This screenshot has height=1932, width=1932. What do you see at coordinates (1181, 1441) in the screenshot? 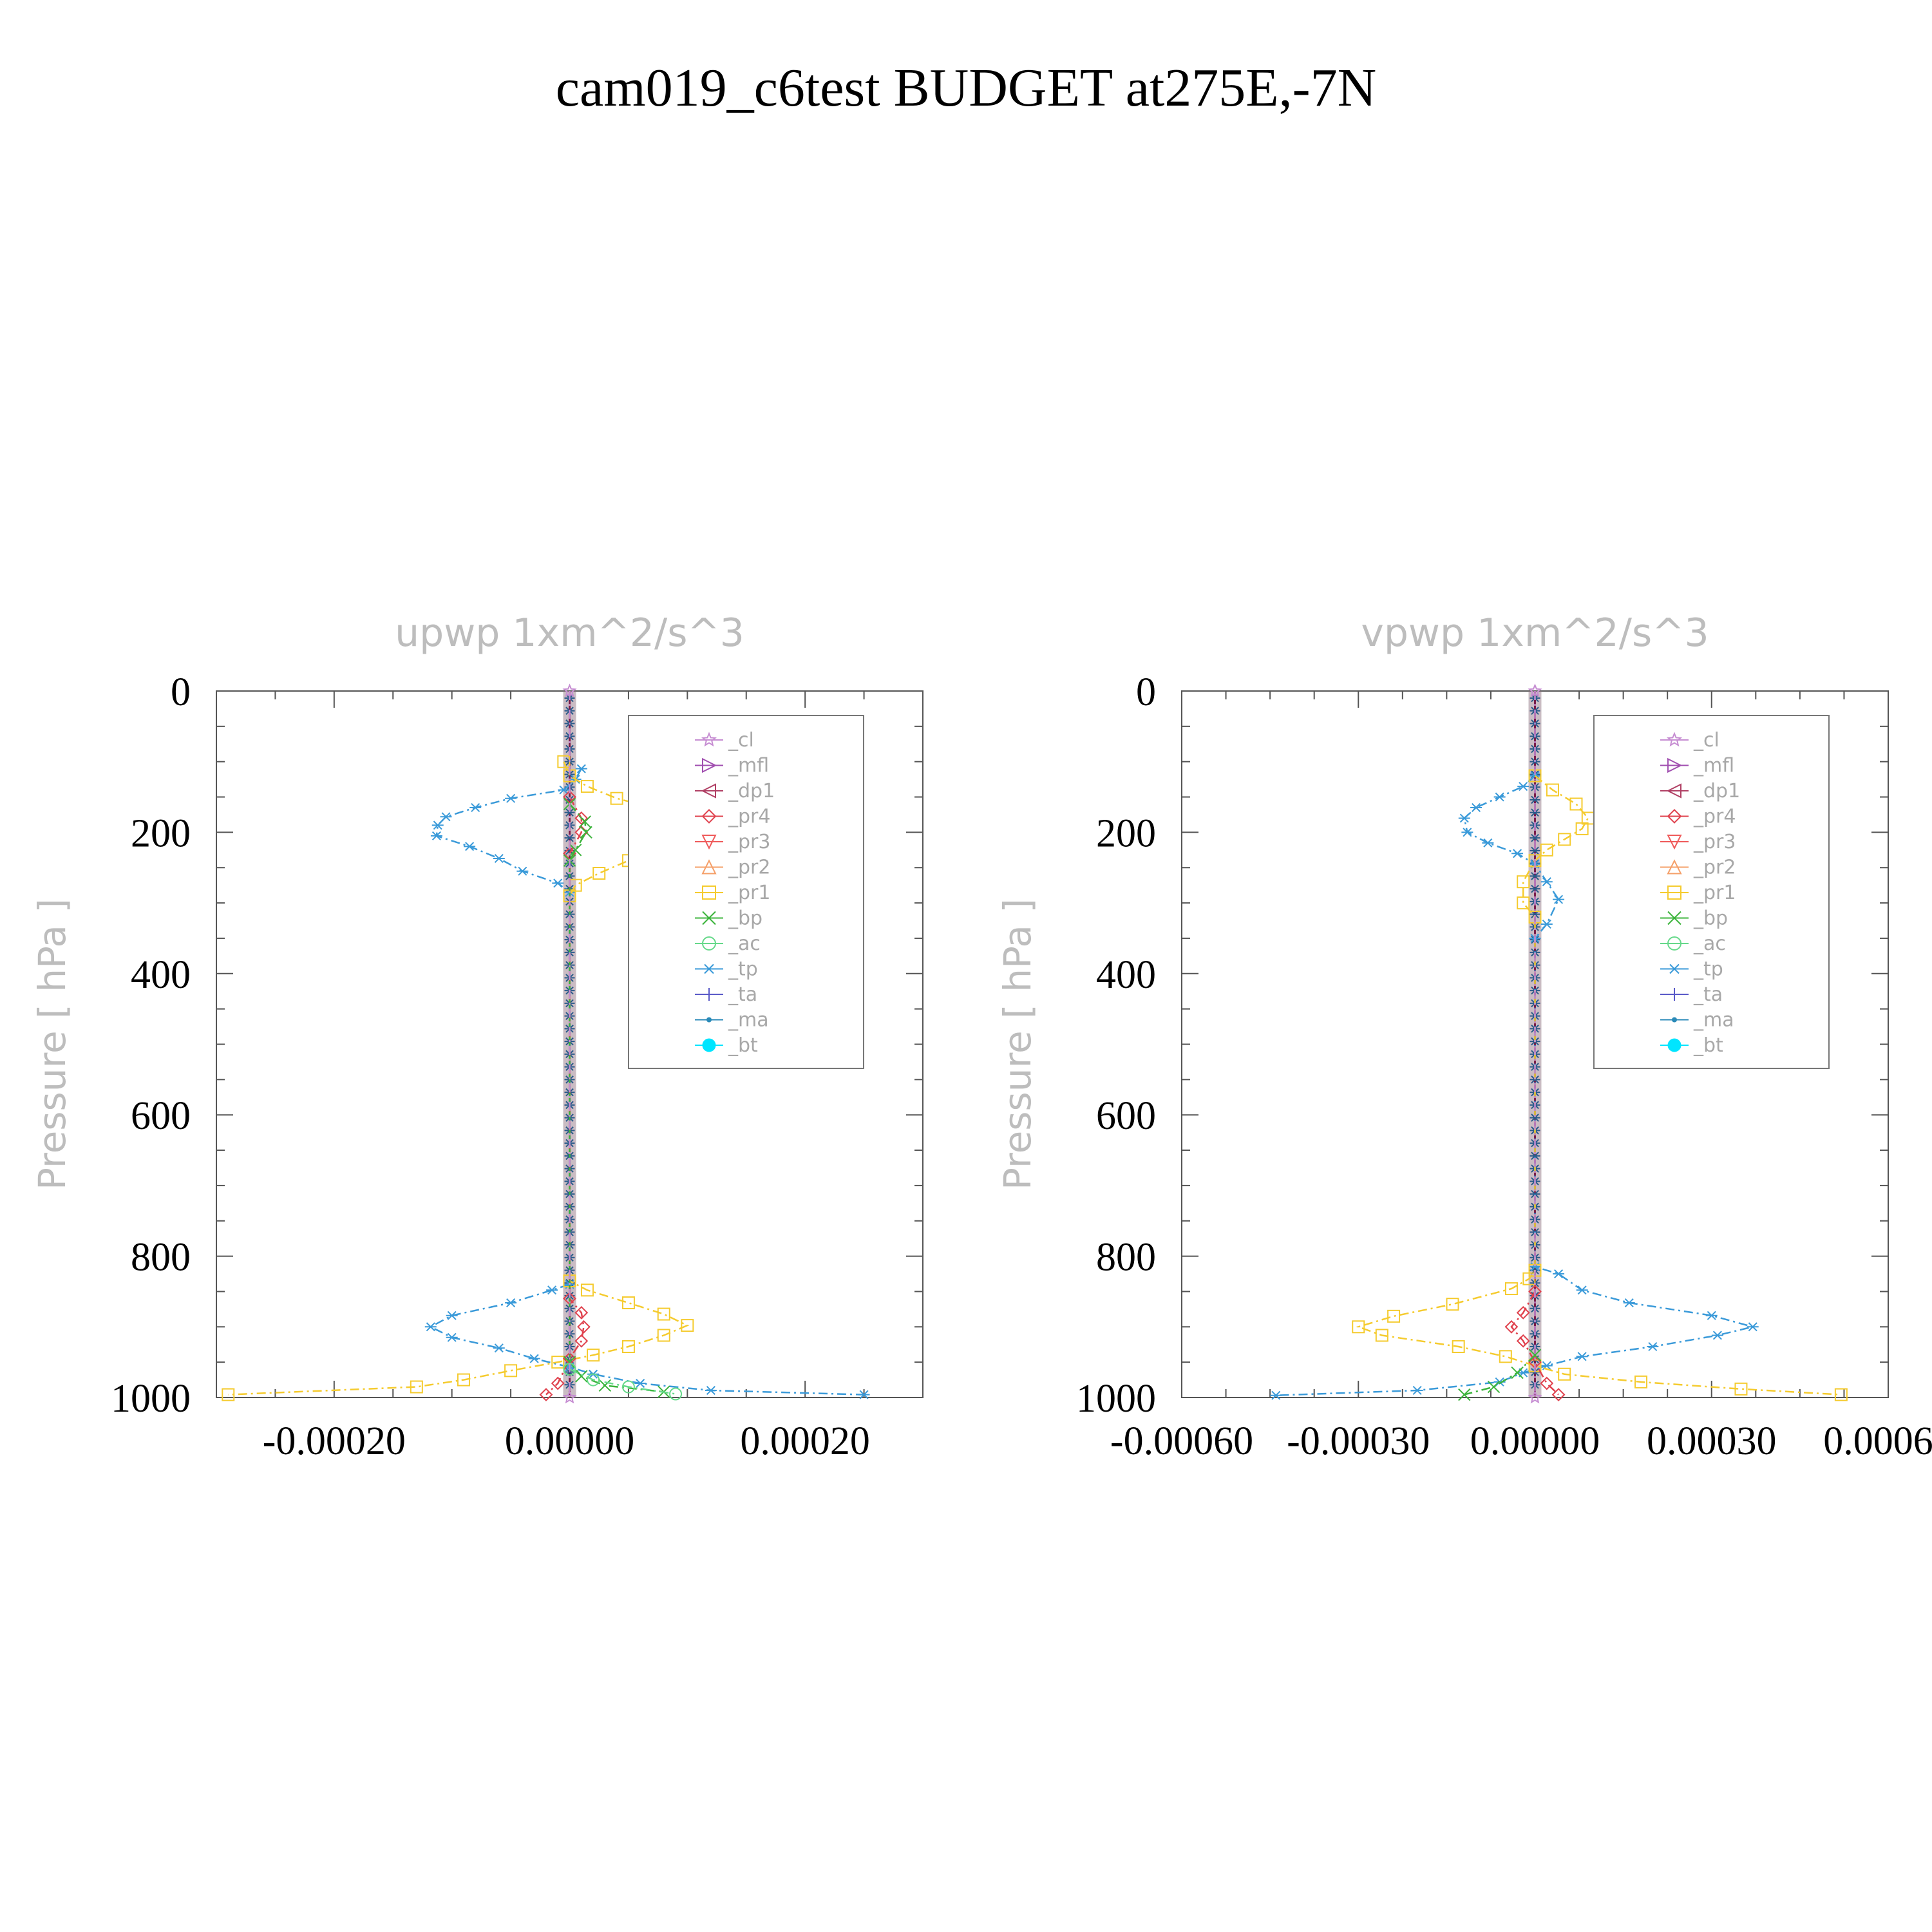
I see `x-tick-label: -0.00060` at bounding box center [1181, 1441].